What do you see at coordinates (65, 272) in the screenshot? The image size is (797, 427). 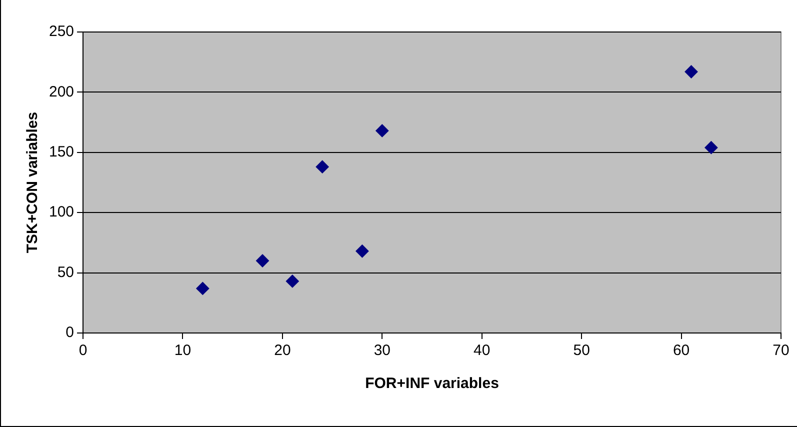 I see `y-tick-label: 50` at bounding box center [65, 272].